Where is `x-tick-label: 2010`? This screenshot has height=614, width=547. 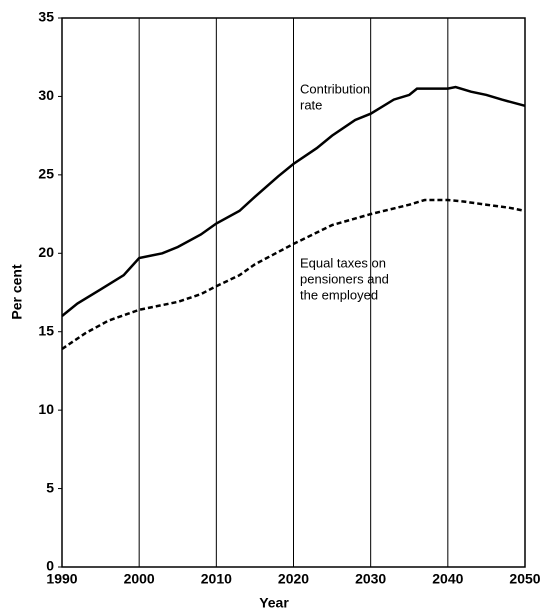 x-tick-label: 2010 is located at coordinates (216, 579).